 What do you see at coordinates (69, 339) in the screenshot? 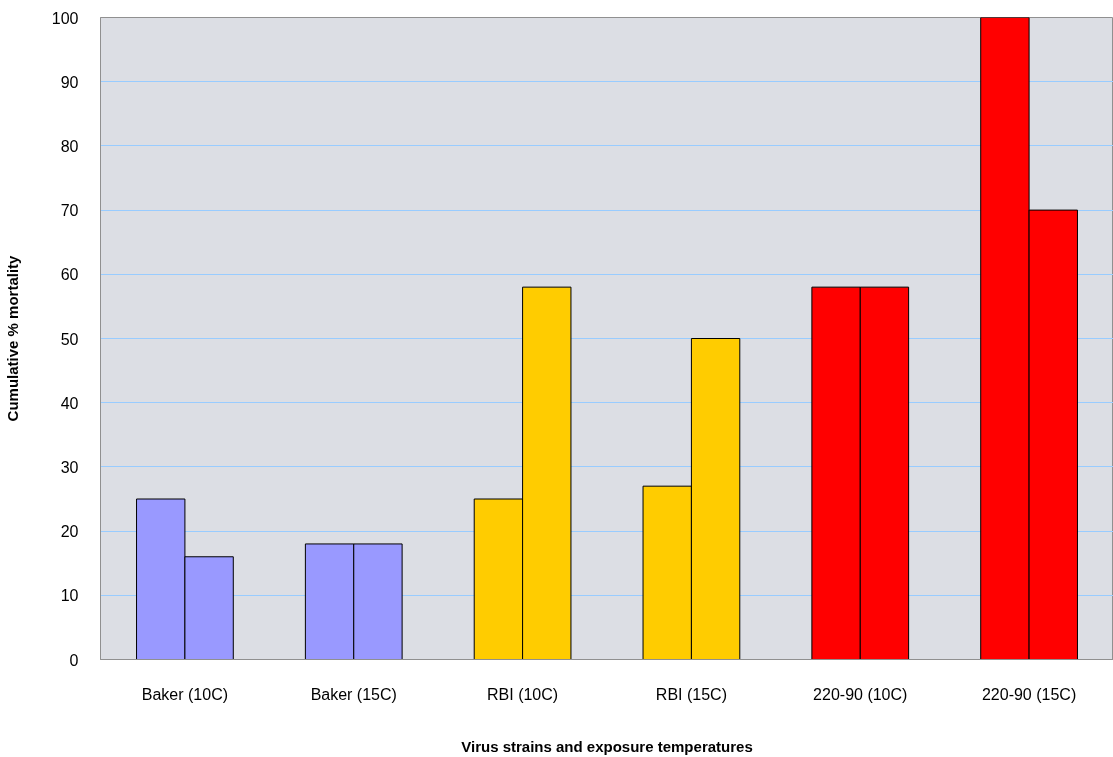
I see `y-tick-label: 50` at bounding box center [69, 339].